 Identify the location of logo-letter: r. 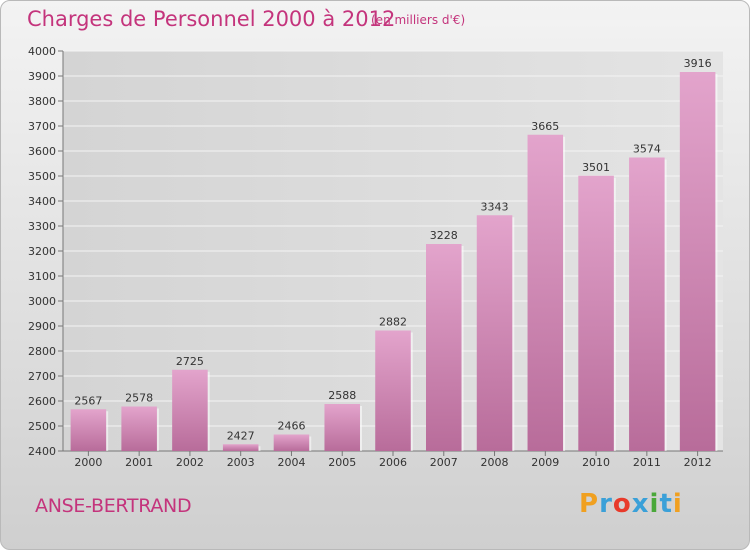
(606, 504).